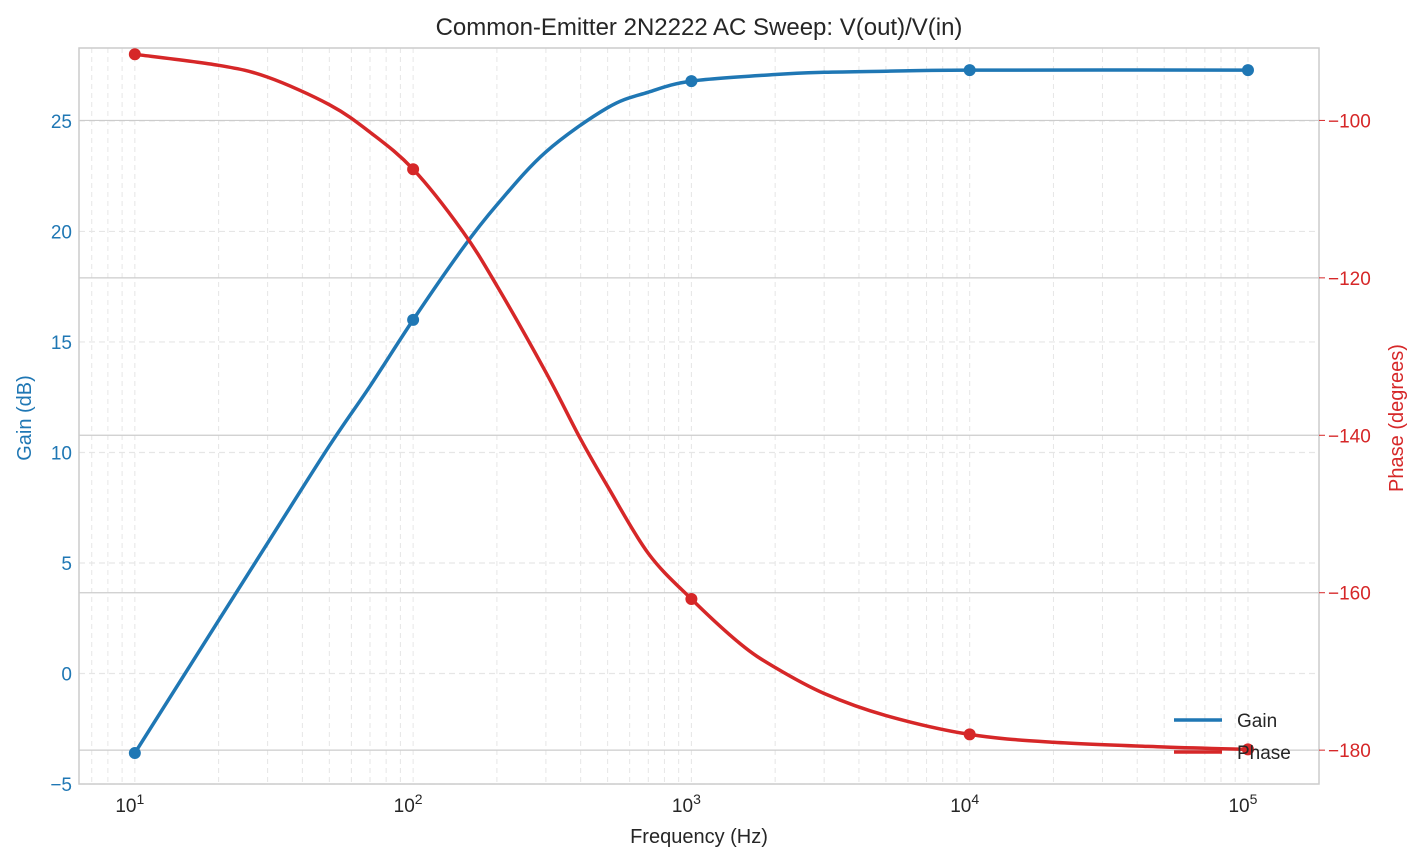 This screenshot has height=864, width=1423. I want to click on x-tick-label: 10², so click(408, 804).